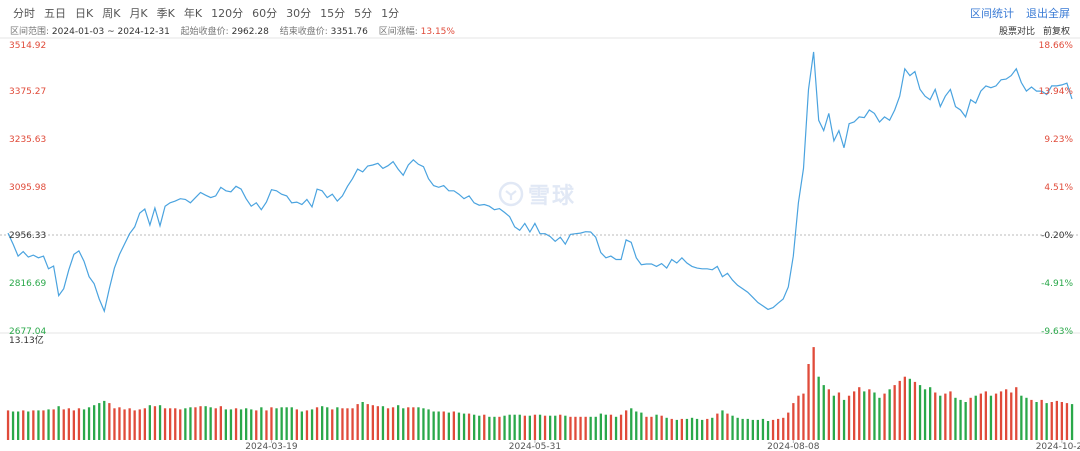  What do you see at coordinates (111, 13) in the screenshot?
I see `period-tab-3: 周K` at bounding box center [111, 13].